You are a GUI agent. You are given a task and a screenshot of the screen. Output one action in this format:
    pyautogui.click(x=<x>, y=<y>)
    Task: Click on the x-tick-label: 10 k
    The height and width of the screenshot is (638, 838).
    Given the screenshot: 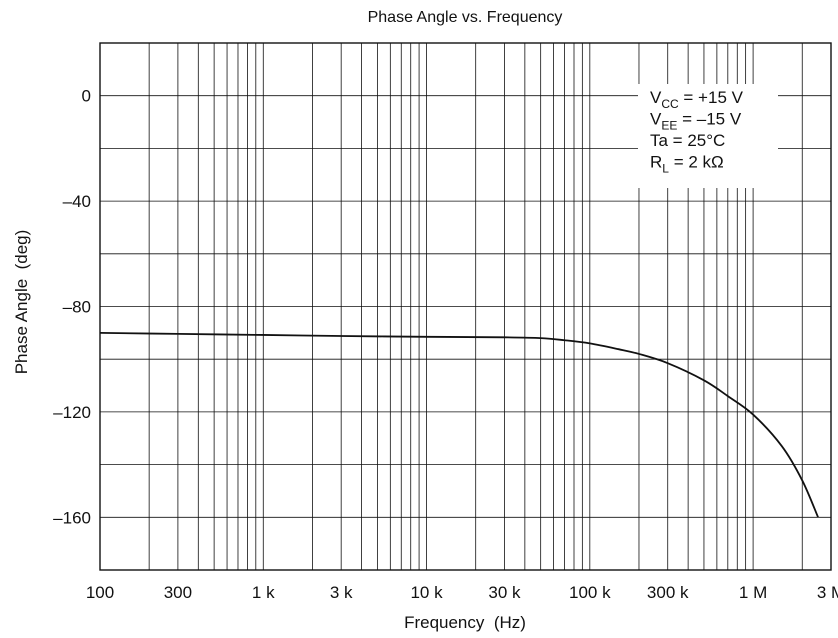 What is the action you would take?
    pyautogui.click(x=426, y=592)
    